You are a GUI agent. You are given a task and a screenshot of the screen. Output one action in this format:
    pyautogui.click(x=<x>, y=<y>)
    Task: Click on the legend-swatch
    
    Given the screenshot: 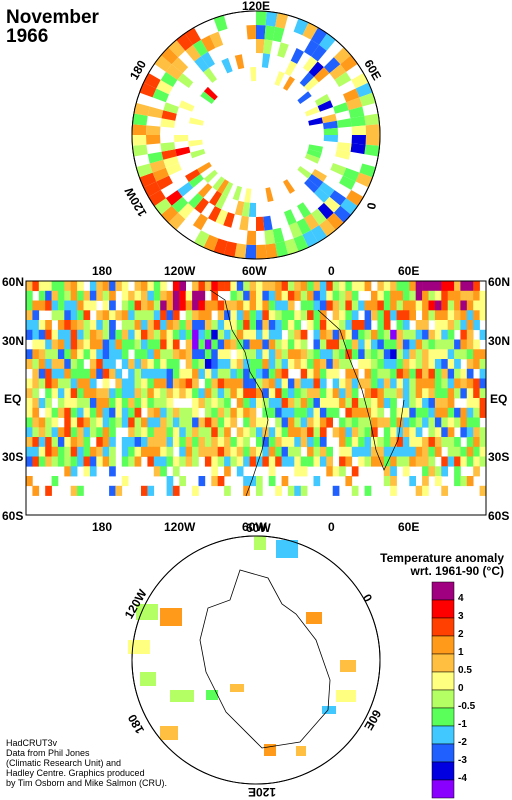 What is the action you would take?
    pyautogui.click(x=443, y=627)
    